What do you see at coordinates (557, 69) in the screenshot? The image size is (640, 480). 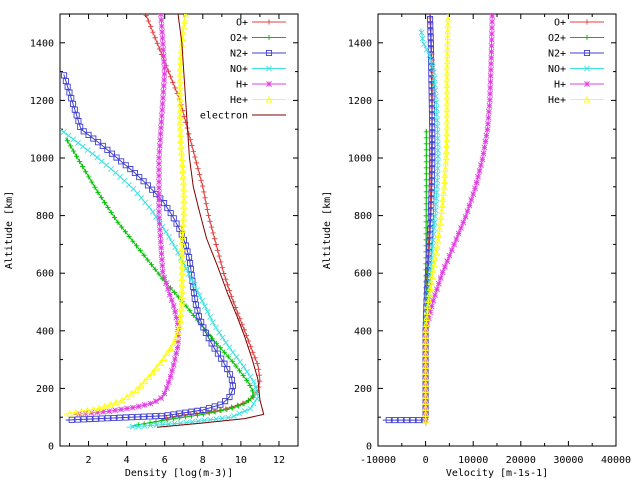 I see `legend-label: NO+` at bounding box center [557, 69].